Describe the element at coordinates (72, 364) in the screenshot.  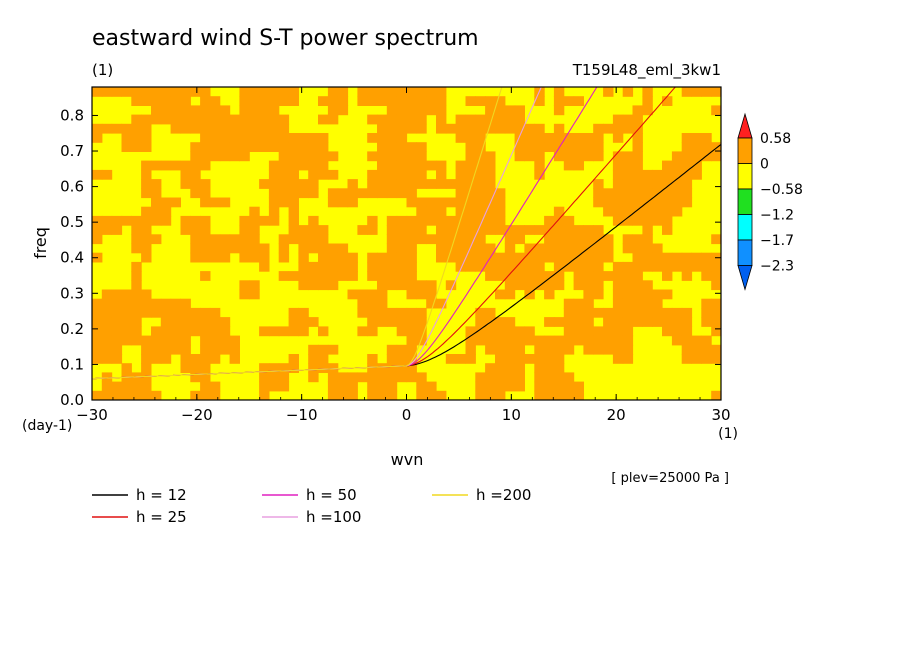
I see `y-tick-label: 0.1` at that location.